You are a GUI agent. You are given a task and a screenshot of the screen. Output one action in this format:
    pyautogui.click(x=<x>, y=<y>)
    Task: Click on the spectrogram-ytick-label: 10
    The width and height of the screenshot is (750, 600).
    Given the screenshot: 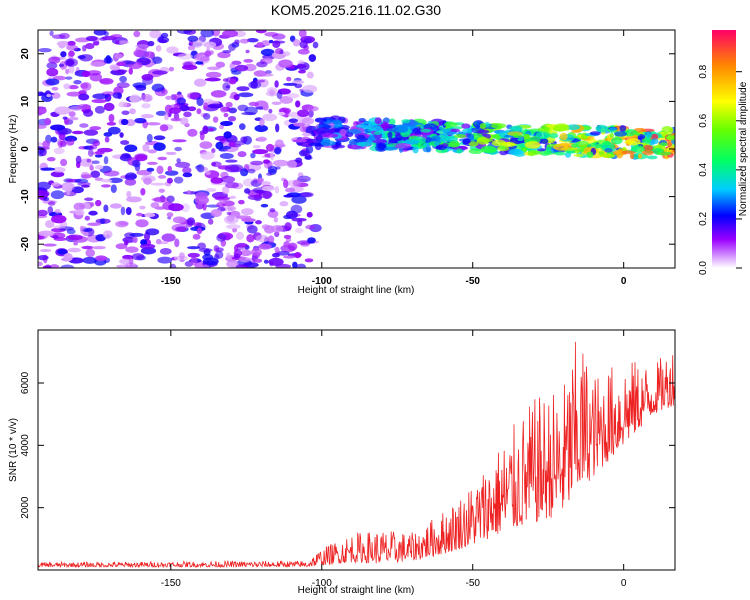 What is the action you would take?
    pyautogui.click(x=25, y=101)
    